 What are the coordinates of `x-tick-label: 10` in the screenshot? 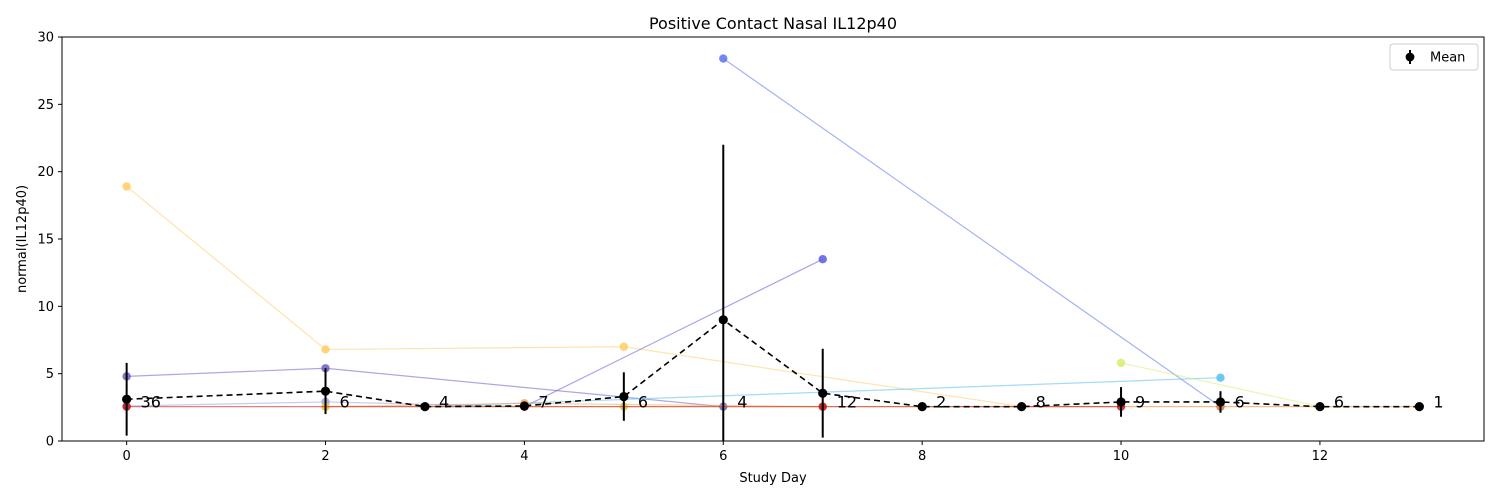 It's located at (1121, 456).